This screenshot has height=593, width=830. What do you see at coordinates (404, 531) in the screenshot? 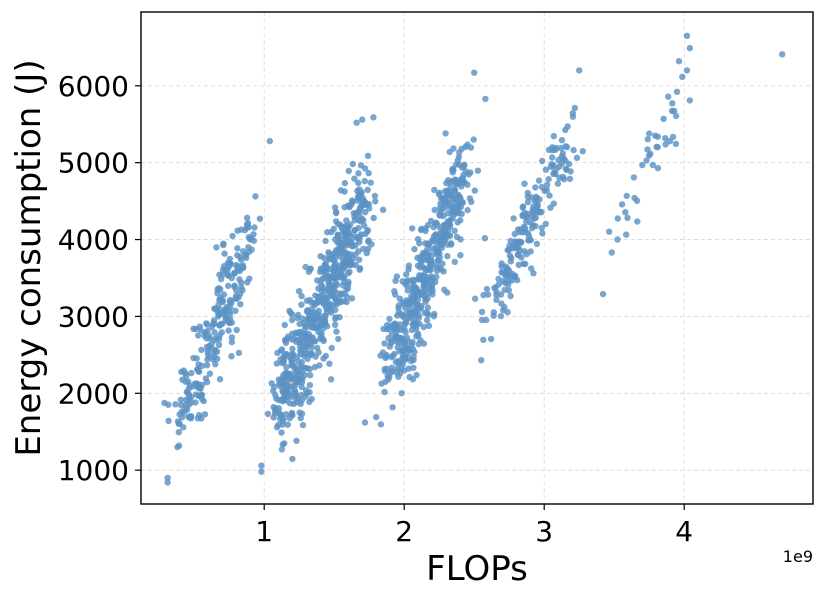
I see `x-tick-label: 2` at bounding box center [404, 531].